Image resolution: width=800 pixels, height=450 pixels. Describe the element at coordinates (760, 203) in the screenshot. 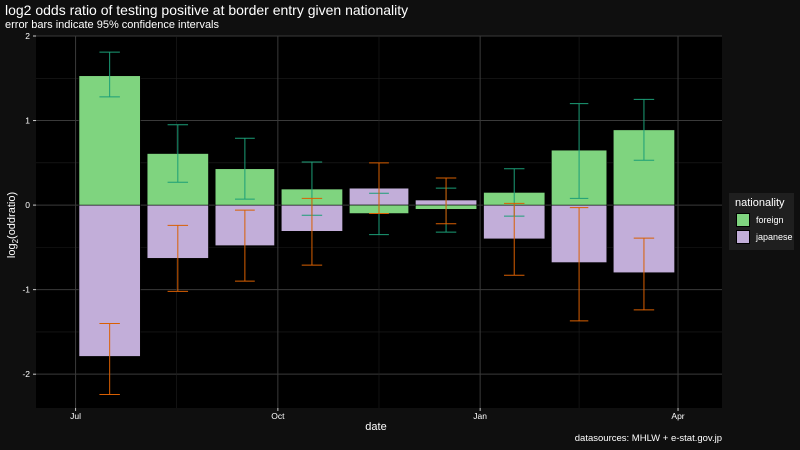

I see `legend-title: nationality` at that location.